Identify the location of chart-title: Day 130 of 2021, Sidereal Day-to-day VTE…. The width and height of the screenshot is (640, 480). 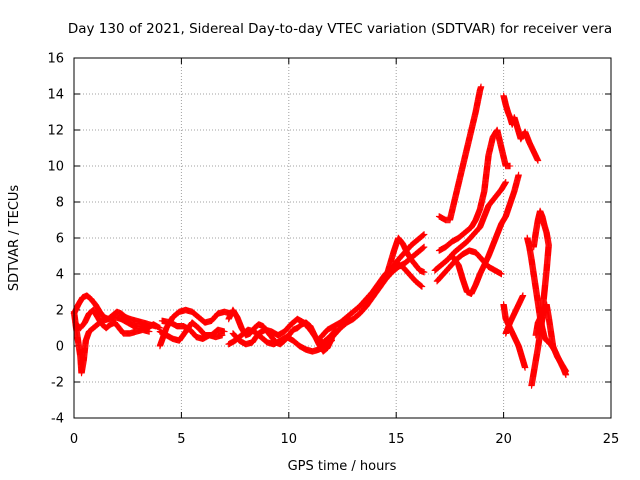
(340, 29).